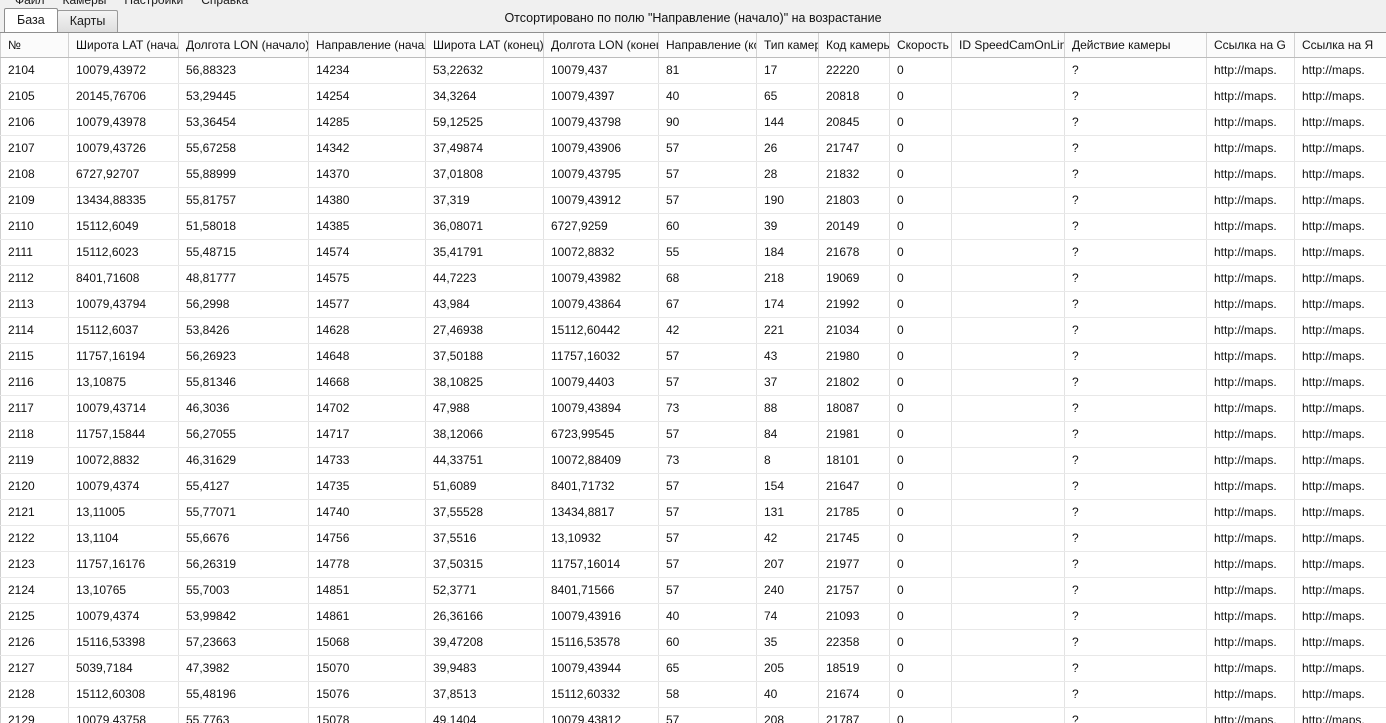  Describe the element at coordinates (787, 278) in the screenshot. I see `cell-type: 218` at that location.